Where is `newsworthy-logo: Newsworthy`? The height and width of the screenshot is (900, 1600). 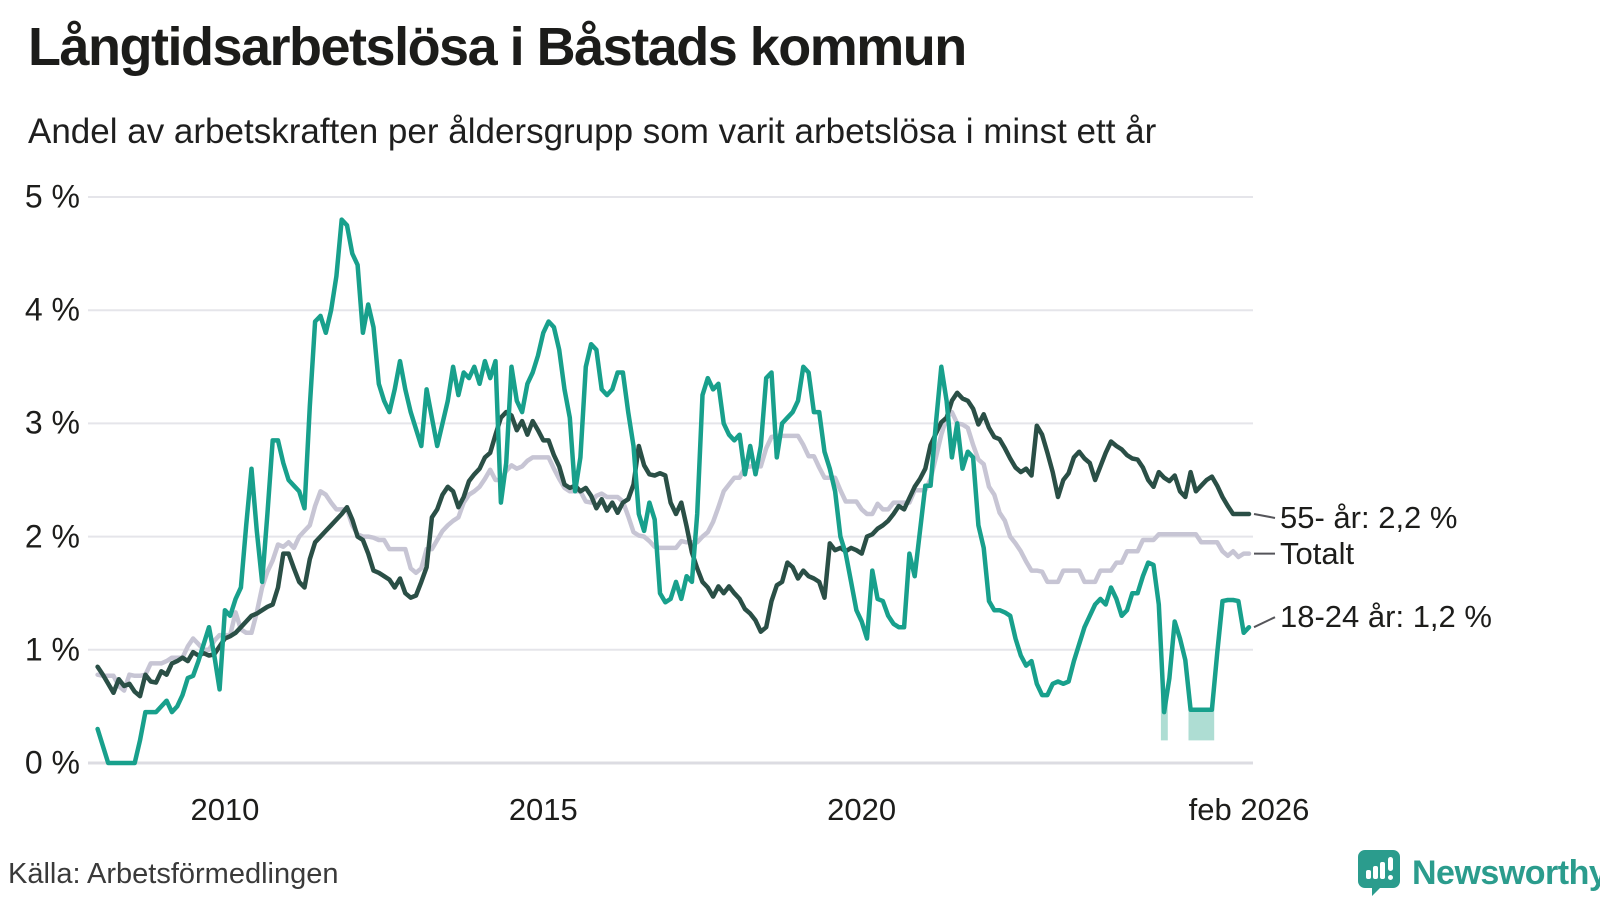
newsworthy-logo: Newsworthy is located at coordinates (1479, 873).